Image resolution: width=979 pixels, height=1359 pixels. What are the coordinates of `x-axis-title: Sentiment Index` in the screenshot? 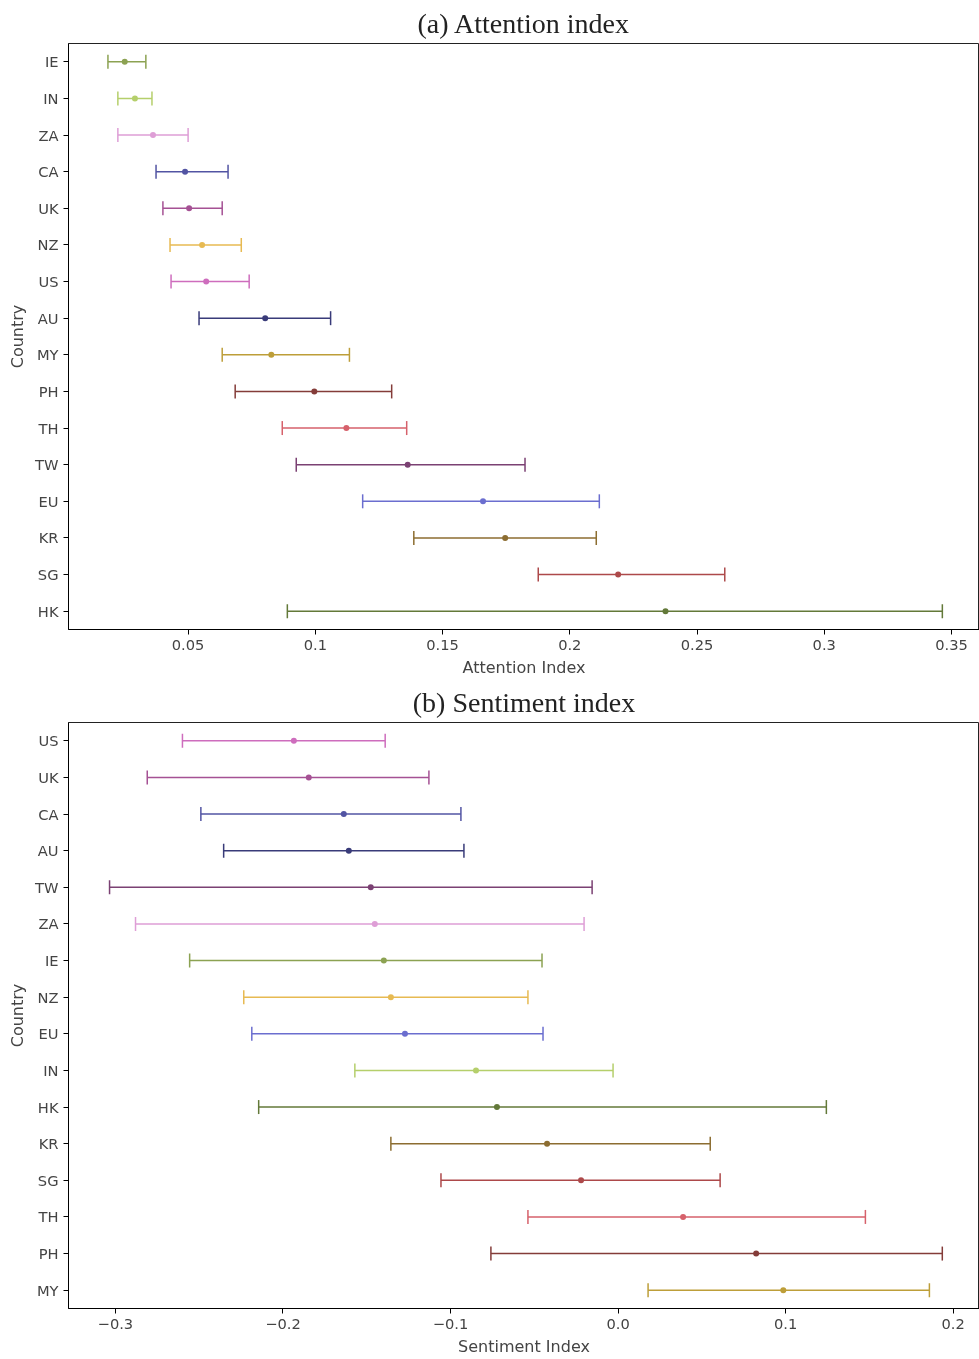 It's located at (524, 1346).